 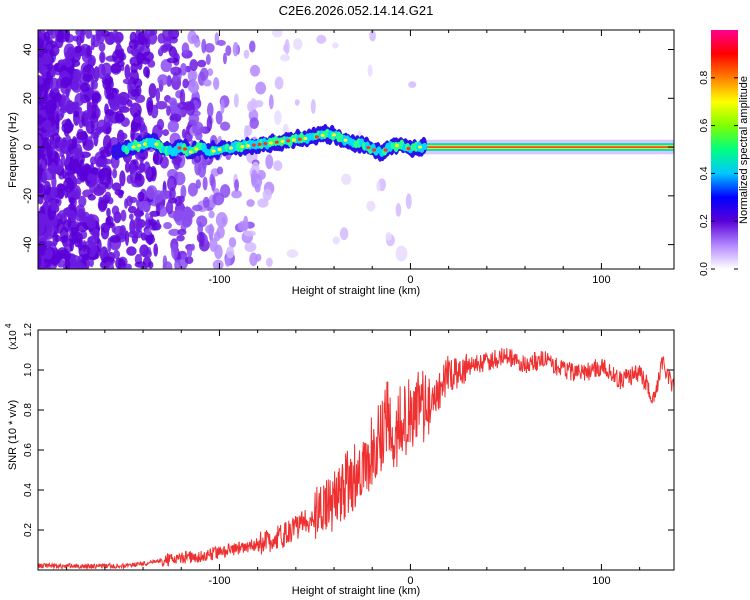 I want to click on colorbar-bar, so click(x=724, y=149).